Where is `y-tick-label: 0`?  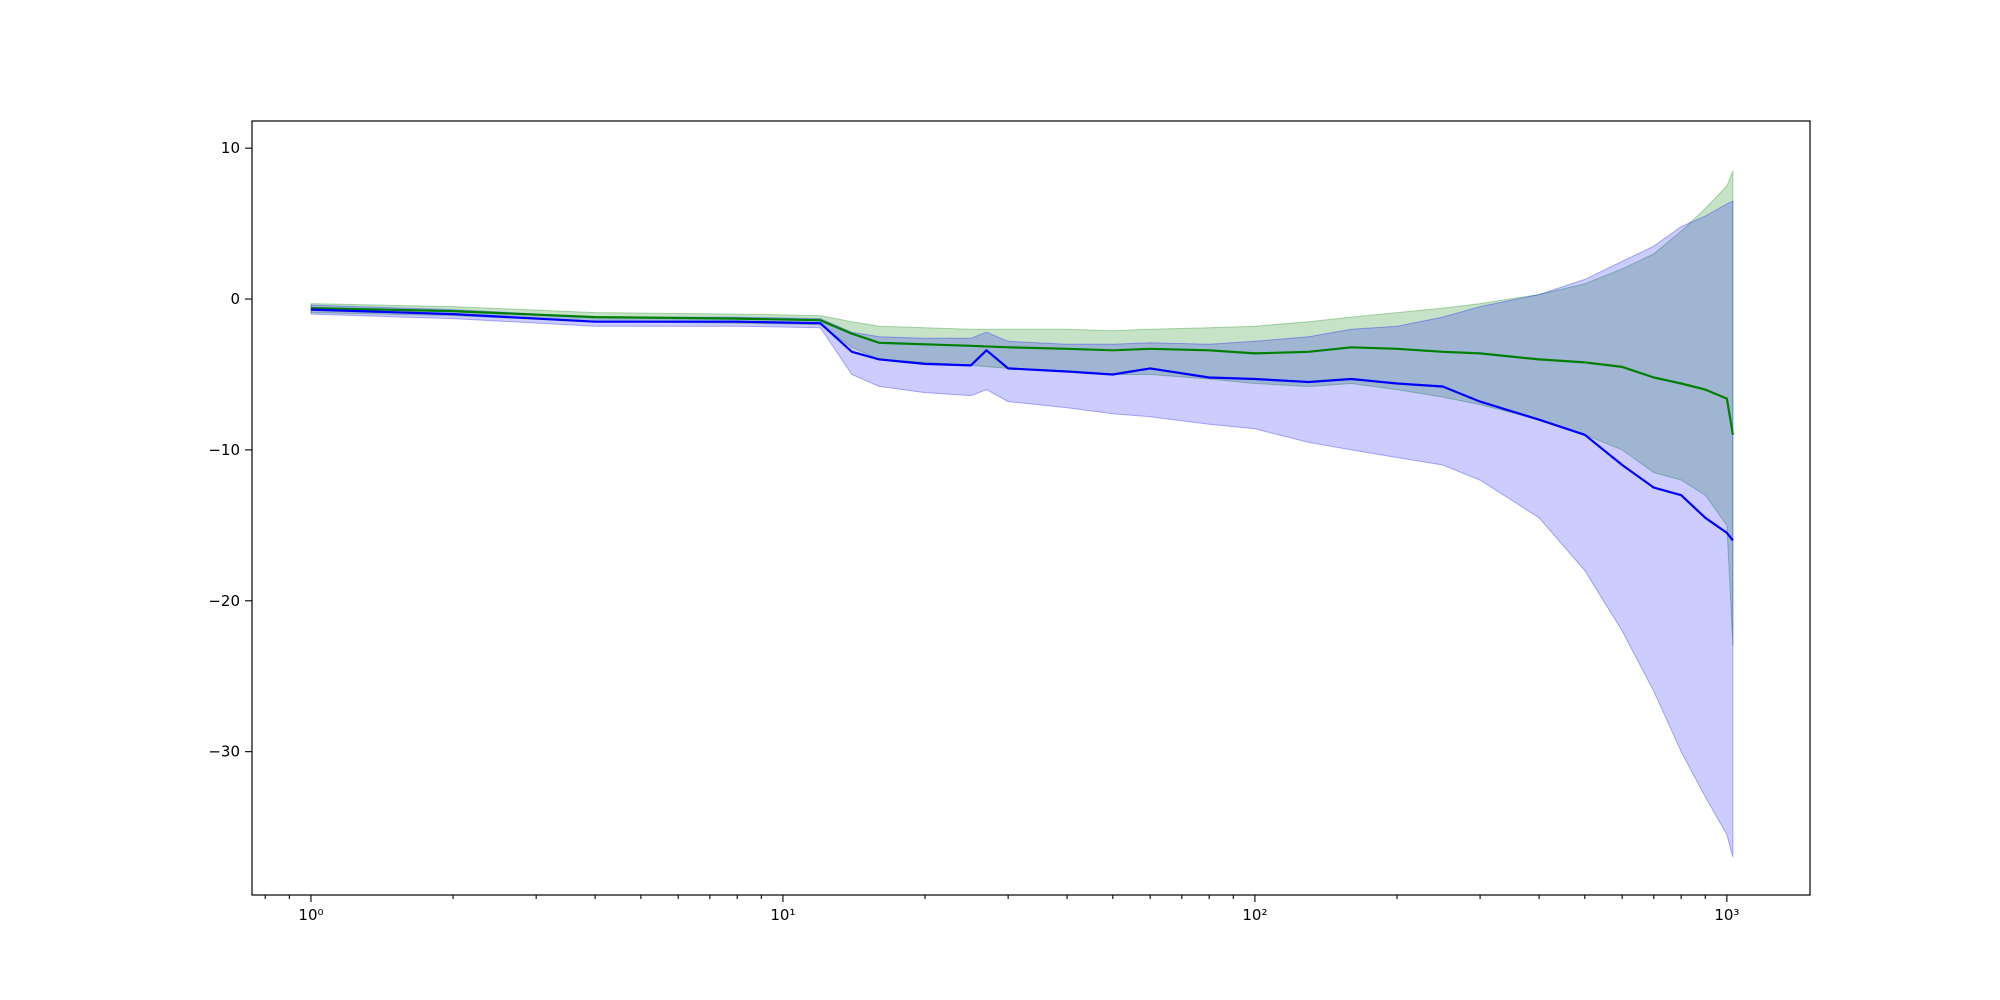
y-tick-label: 0 is located at coordinates (235, 299).